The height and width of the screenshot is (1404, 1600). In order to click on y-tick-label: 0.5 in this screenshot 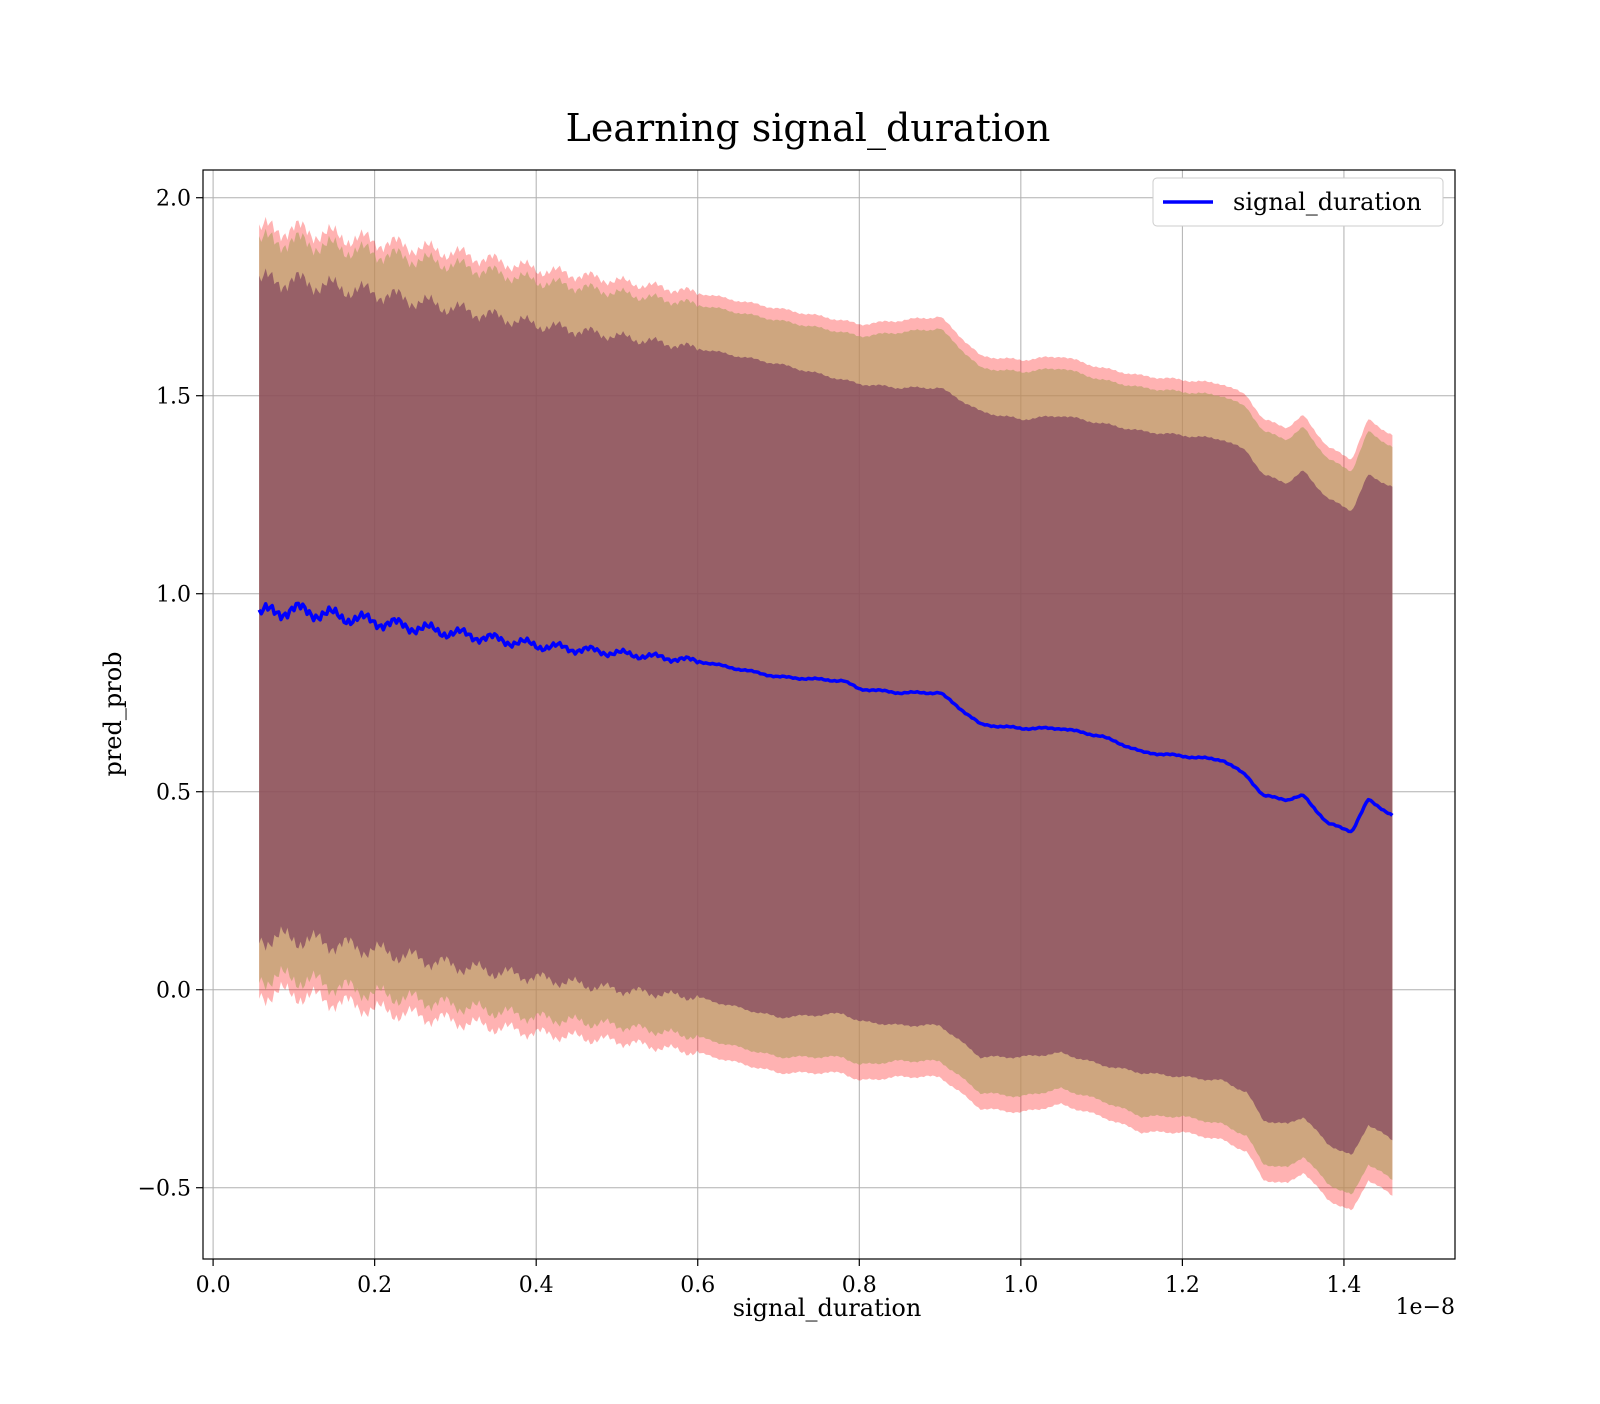, I will do `click(173, 793)`.